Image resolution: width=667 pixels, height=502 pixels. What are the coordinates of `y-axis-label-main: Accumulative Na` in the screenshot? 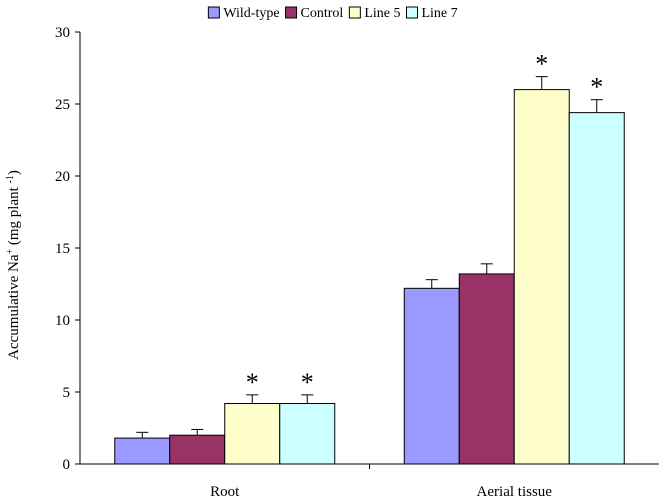 It's located at (14, 307).